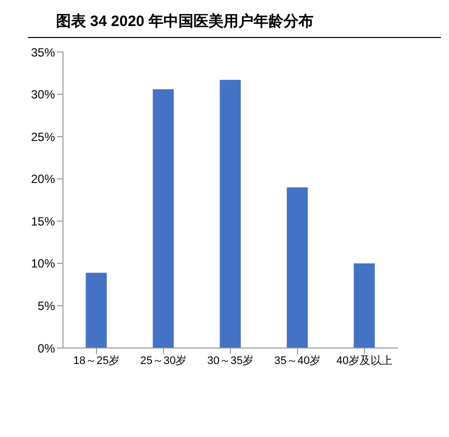 The image size is (449, 437). Describe the element at coordinates (96, 360) in the screenshot. I see `x-tick-label: 18～25岁` at that location.